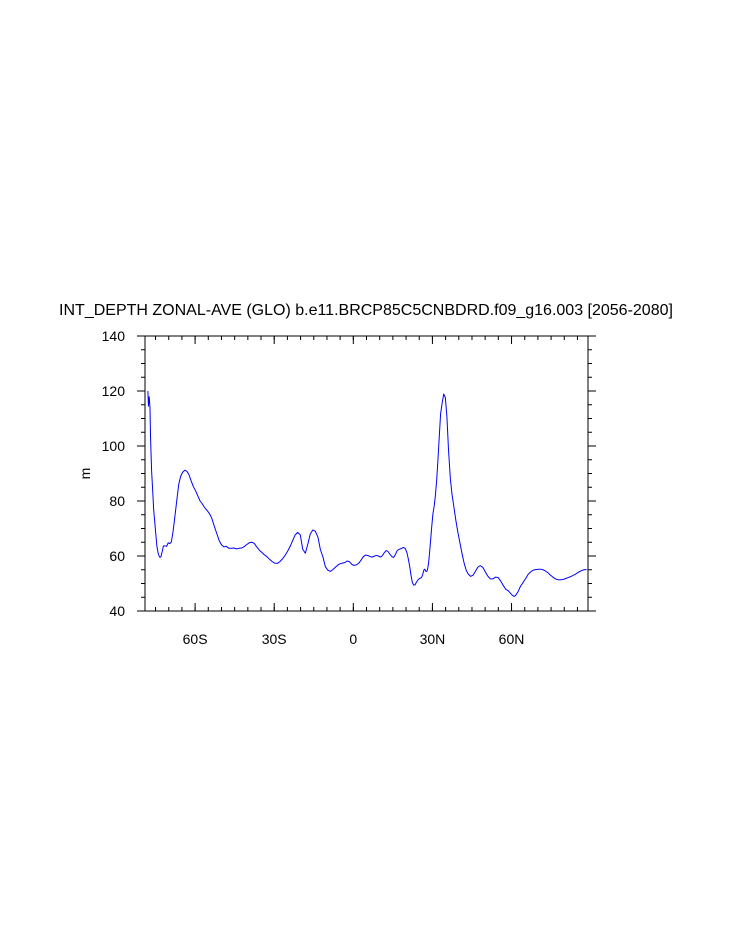 This screenshot has height=945, width=733. What do you see at coordinates (367, 493) in the screenshot?
I see `series-line` at bounding box center [367, 493].